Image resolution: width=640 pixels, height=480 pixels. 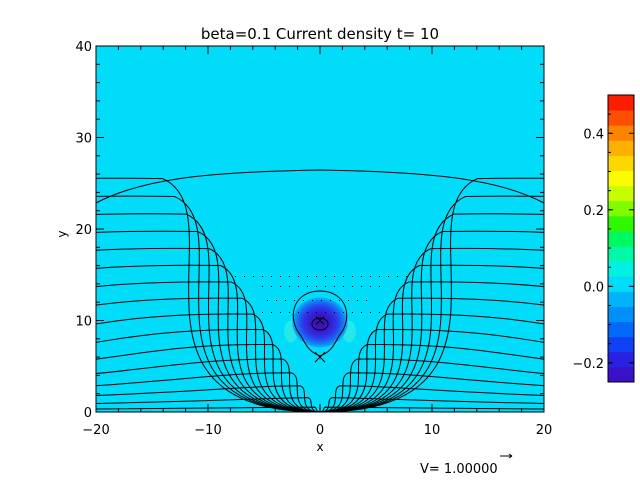 I want to click on x-tick-label: 0, so click(x=320, y=430).